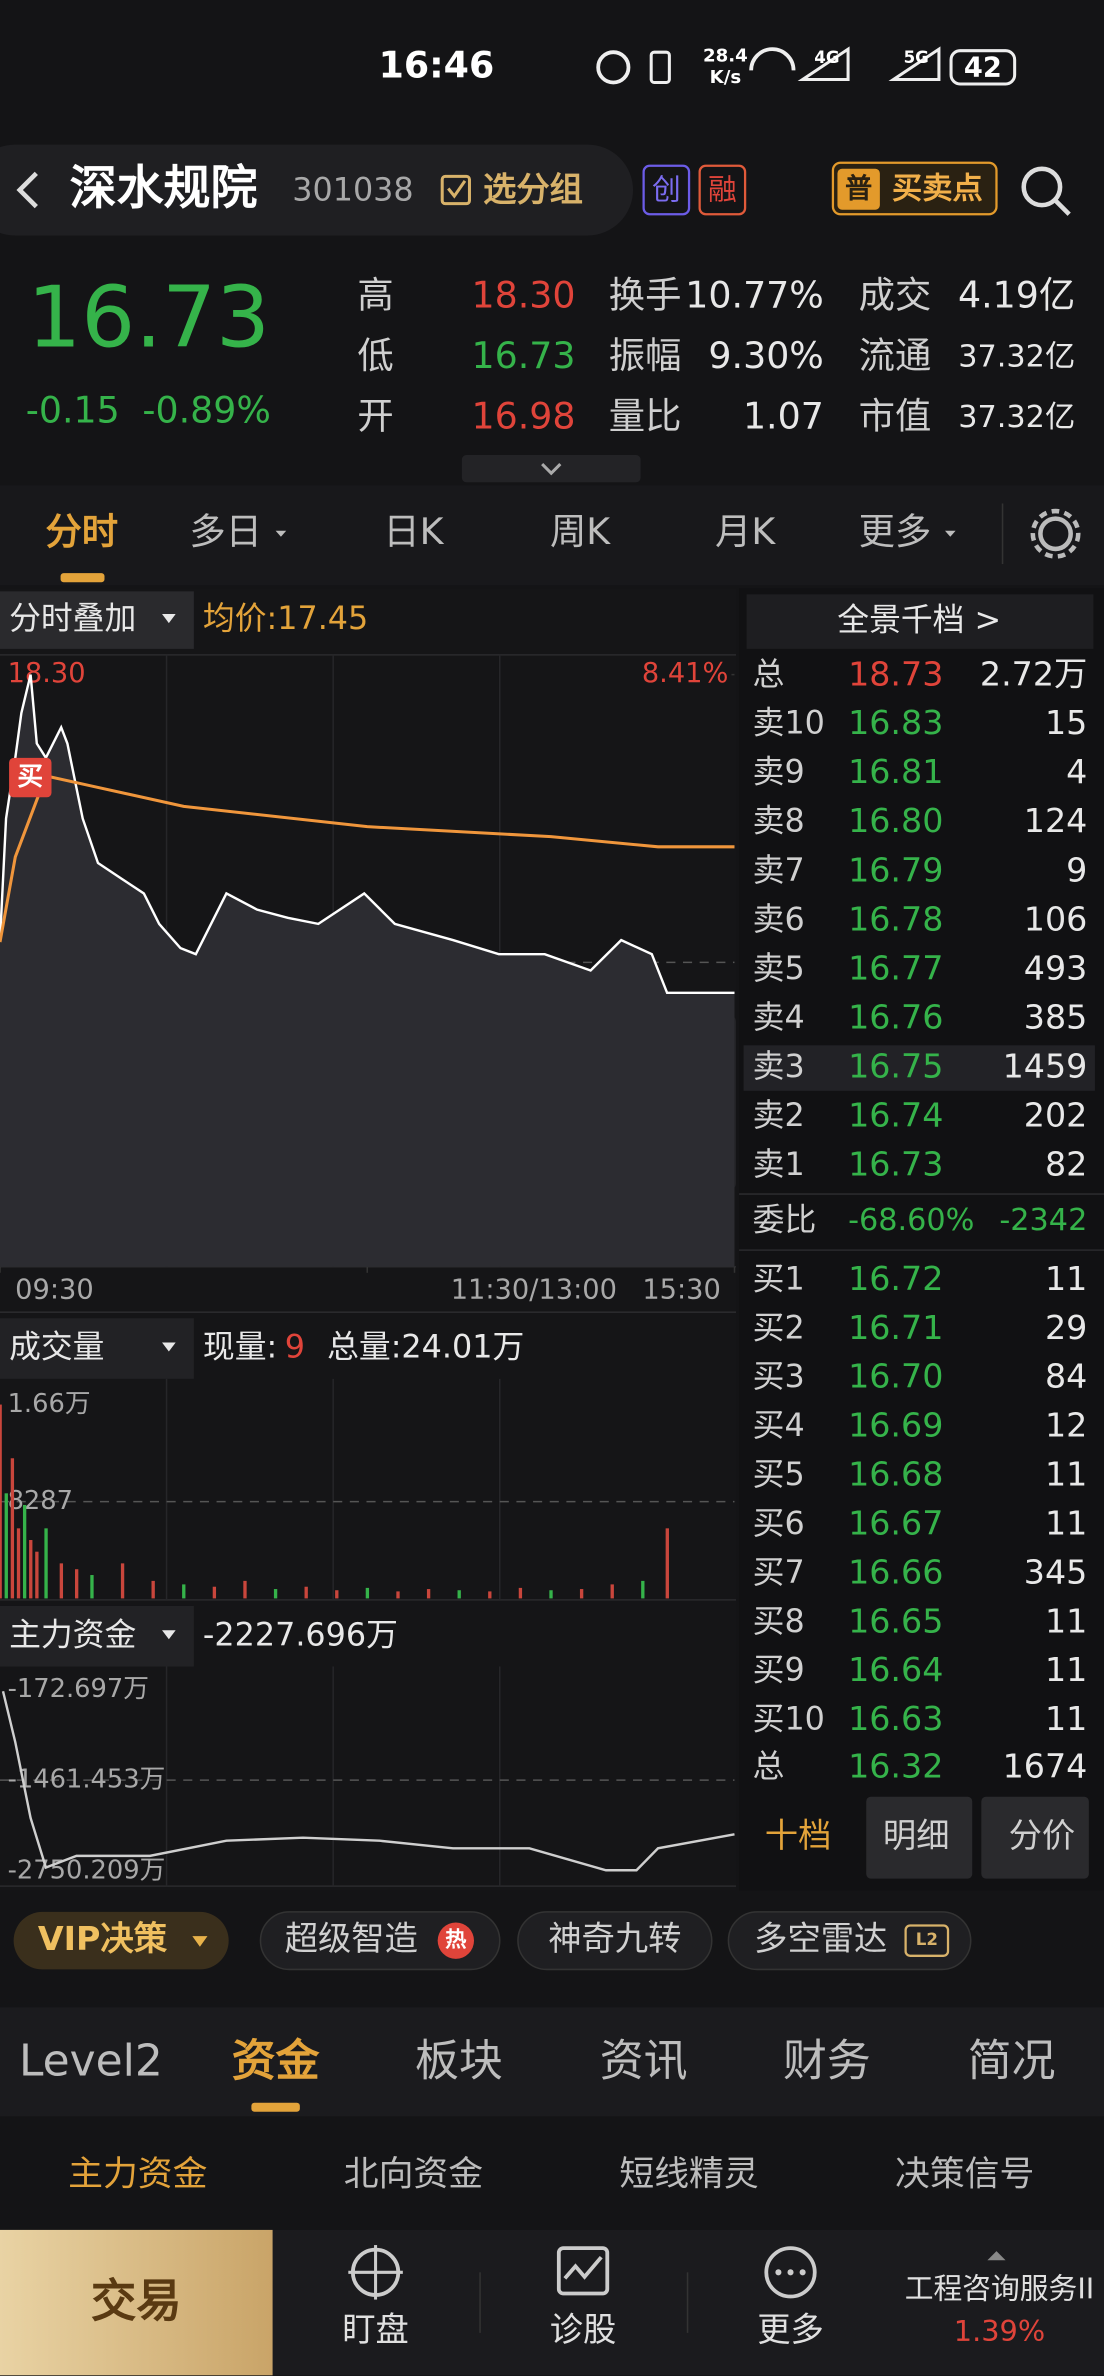 This screenshot has width=1104, height=2376. What do you see at coordinates (523, 355) in the screenshot?
I see `stat-value: 16.73` at bounding box center [523, 355].